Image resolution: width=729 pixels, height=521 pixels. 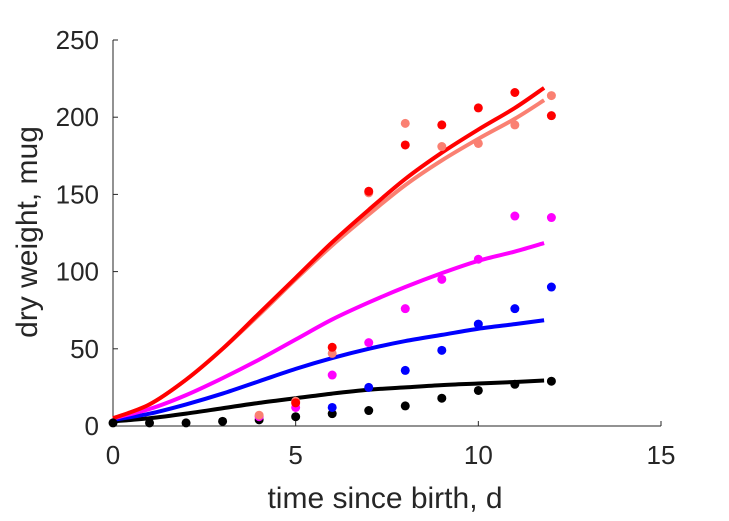 I want to click on x-tick-label: 5, so click(x=295, y=455).